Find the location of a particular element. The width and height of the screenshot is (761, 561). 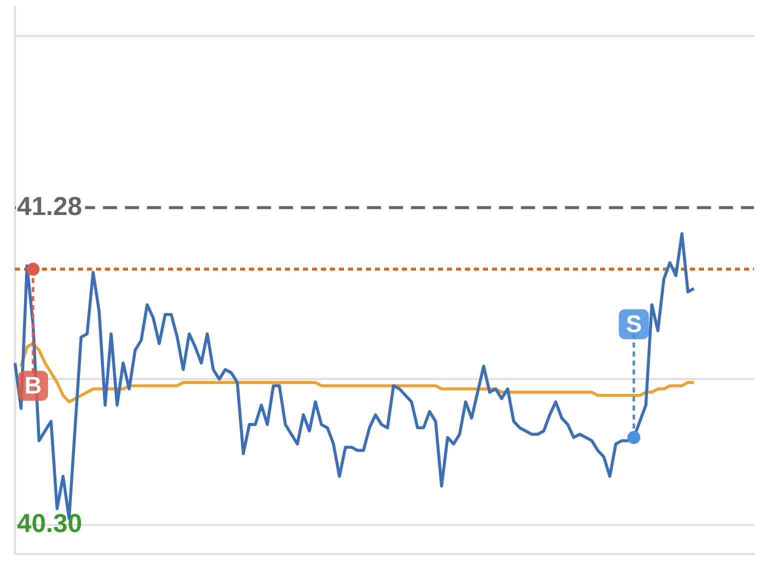

annotation: S is located at coordinates (634, 324).